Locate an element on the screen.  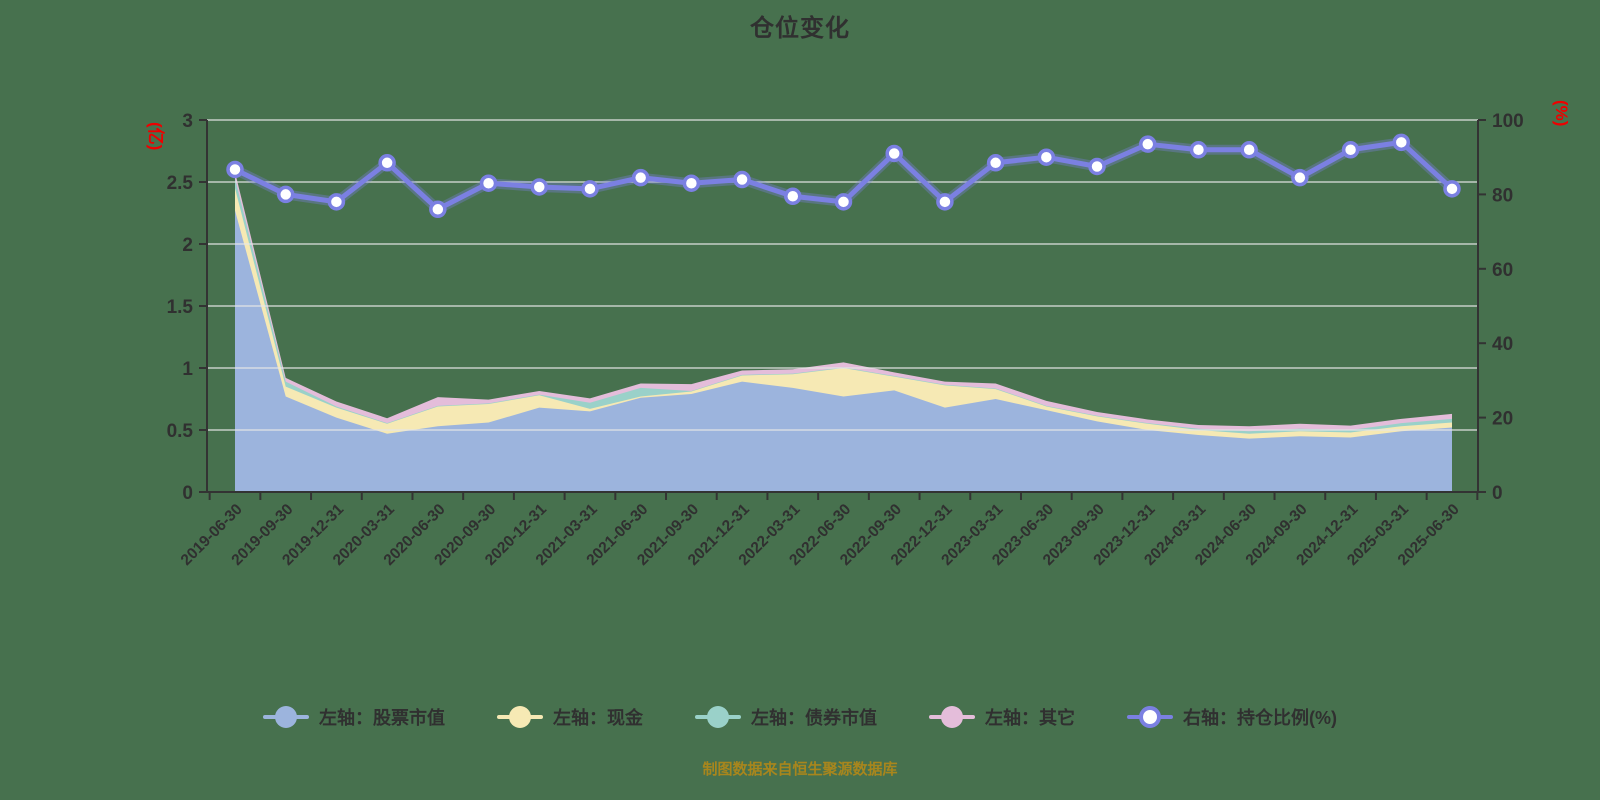
legend-marker-other-icon is located at coordinates (952, 717).